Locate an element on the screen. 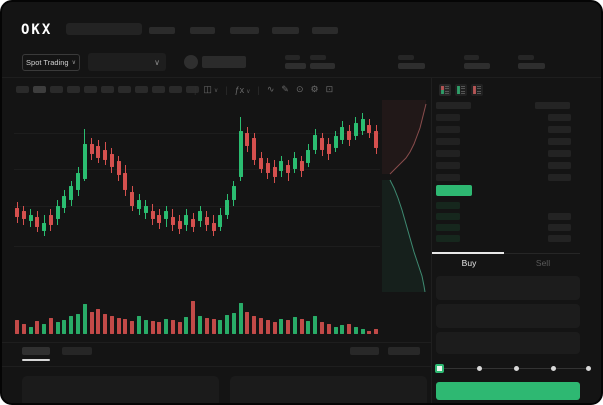 This screenshot has height=405, width=603. okx-logo: OKX is located at coordinates (37, 30).